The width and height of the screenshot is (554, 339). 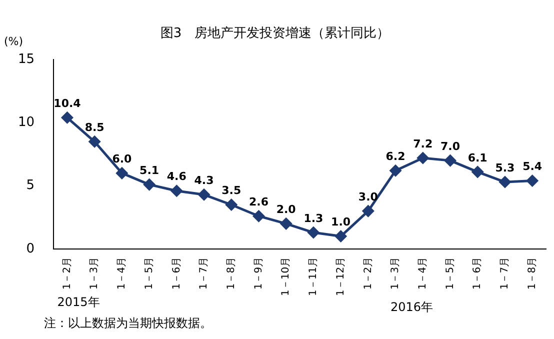 I want to click on data-label: 6.0, so click(x=122, y=159).